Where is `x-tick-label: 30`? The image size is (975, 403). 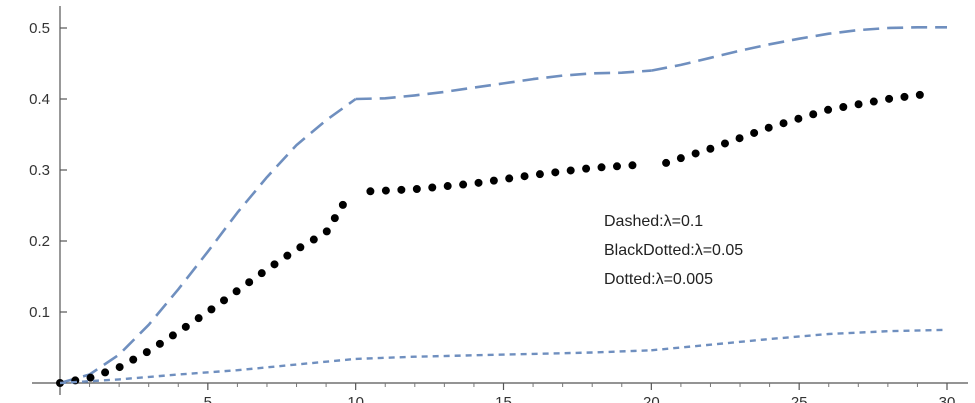
x-tick-label: 30 is located at coordinates (947, 398).